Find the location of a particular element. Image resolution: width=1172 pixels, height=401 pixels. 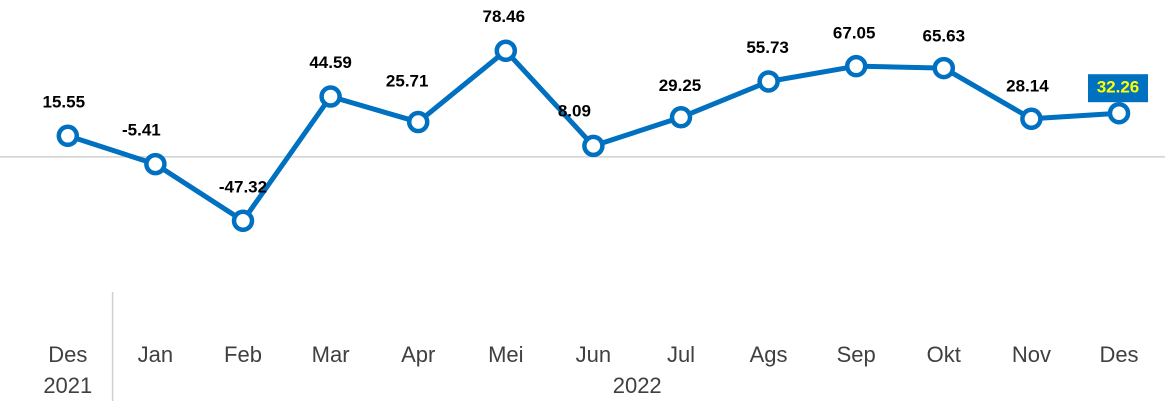

x-tick-label: Jun is located at coordinates (593, 354).